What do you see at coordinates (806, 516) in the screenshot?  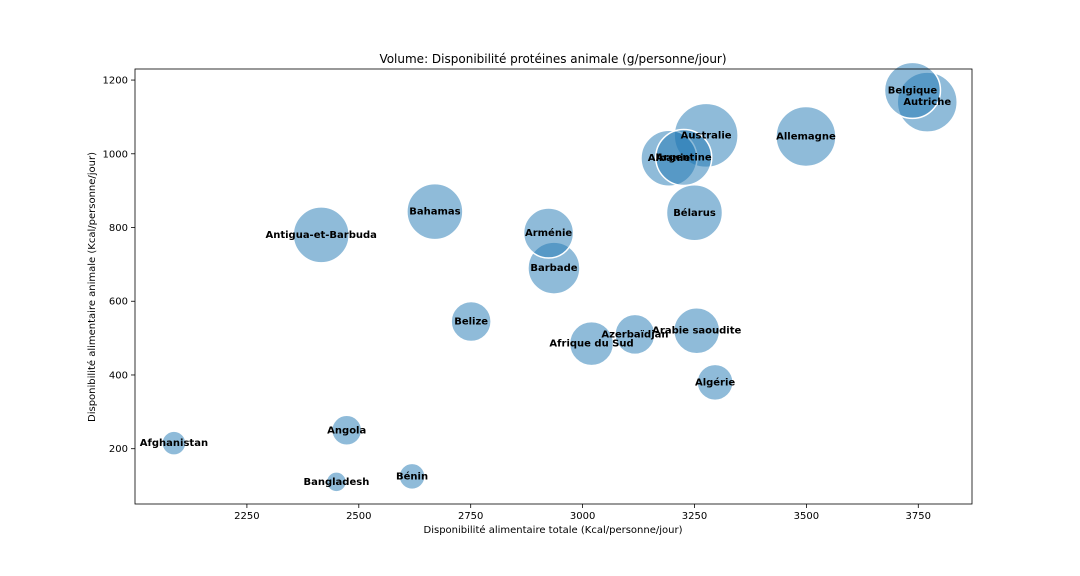 I see `x-tick-label: 3500` at bounding box center [806, 516].